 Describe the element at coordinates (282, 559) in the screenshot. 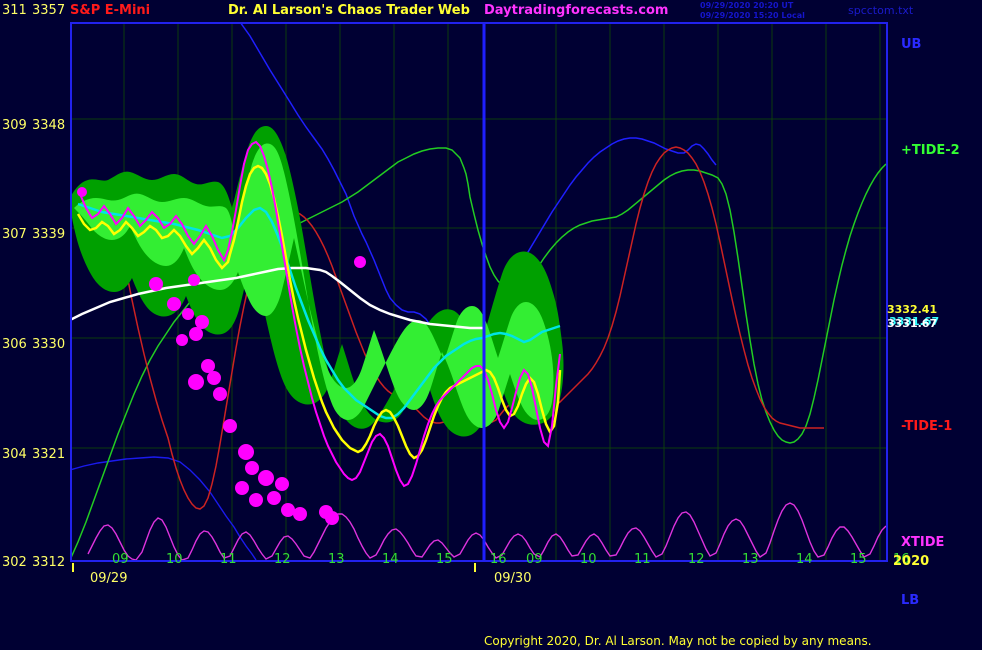

I see `x-hour-d1-12: 12` at that location.